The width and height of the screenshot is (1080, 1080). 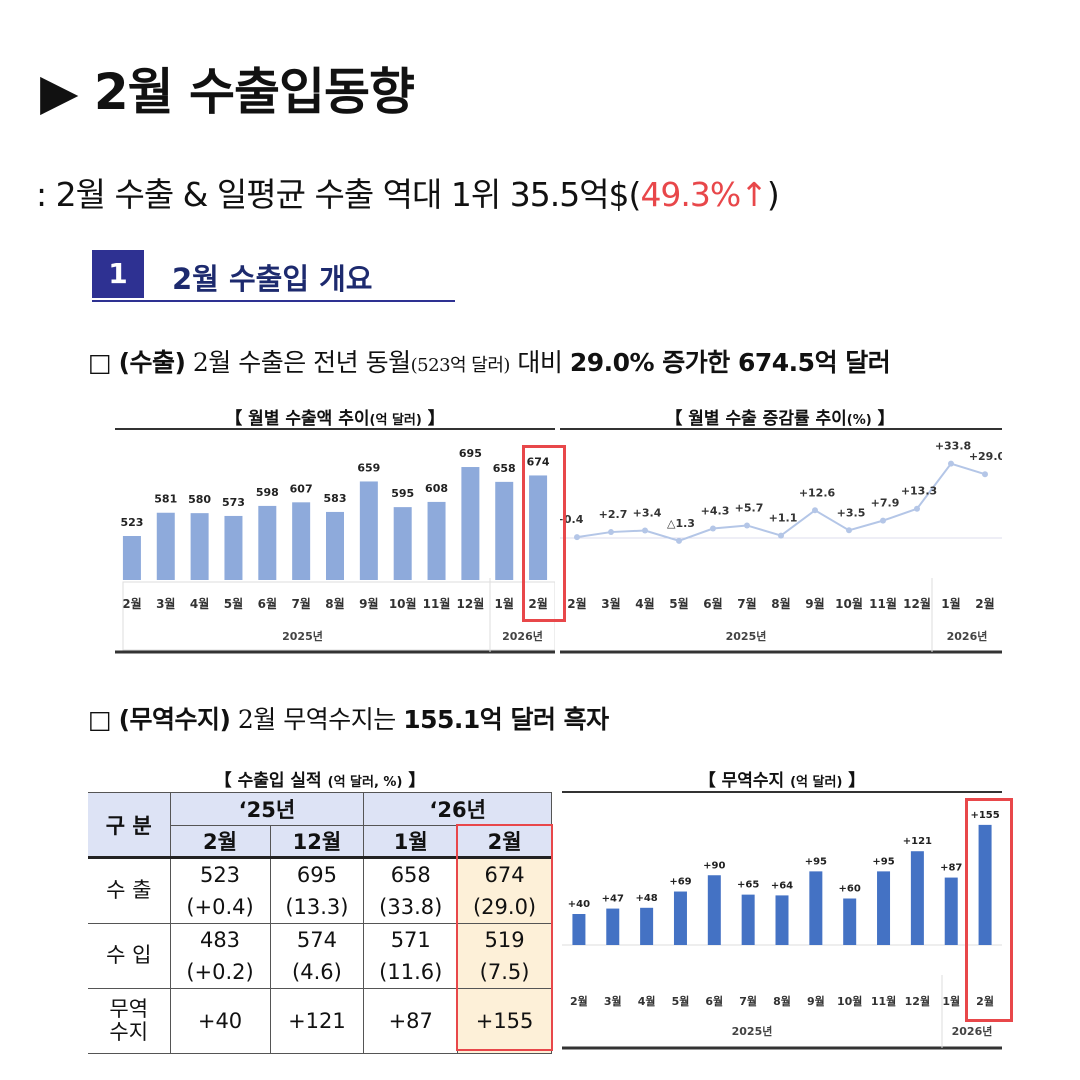 What do you see at coordinates (220, 1021) in the screenshot?
I see `table-cell: +40` at bounding box center [220, 1021].